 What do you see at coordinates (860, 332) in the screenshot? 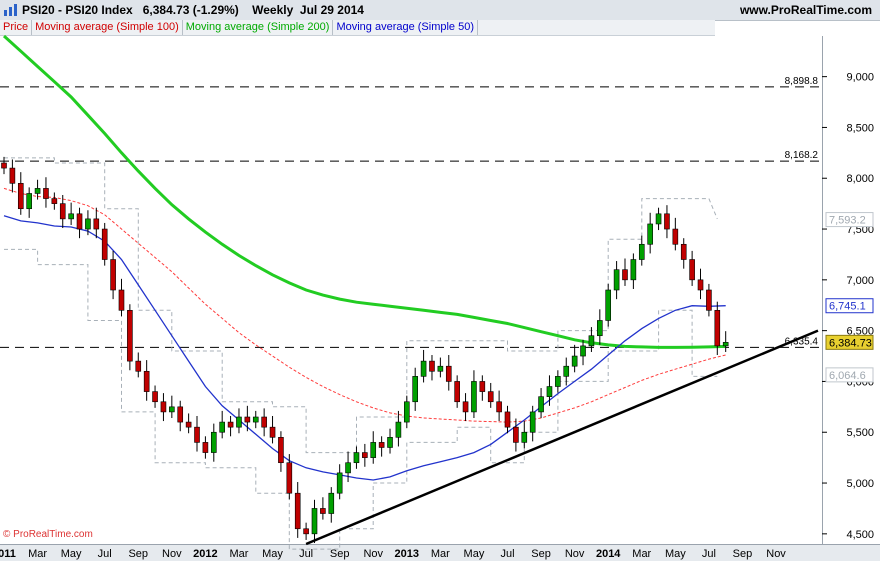
I see `y-tick-label: 6,500` at bounding box center [860, 332].